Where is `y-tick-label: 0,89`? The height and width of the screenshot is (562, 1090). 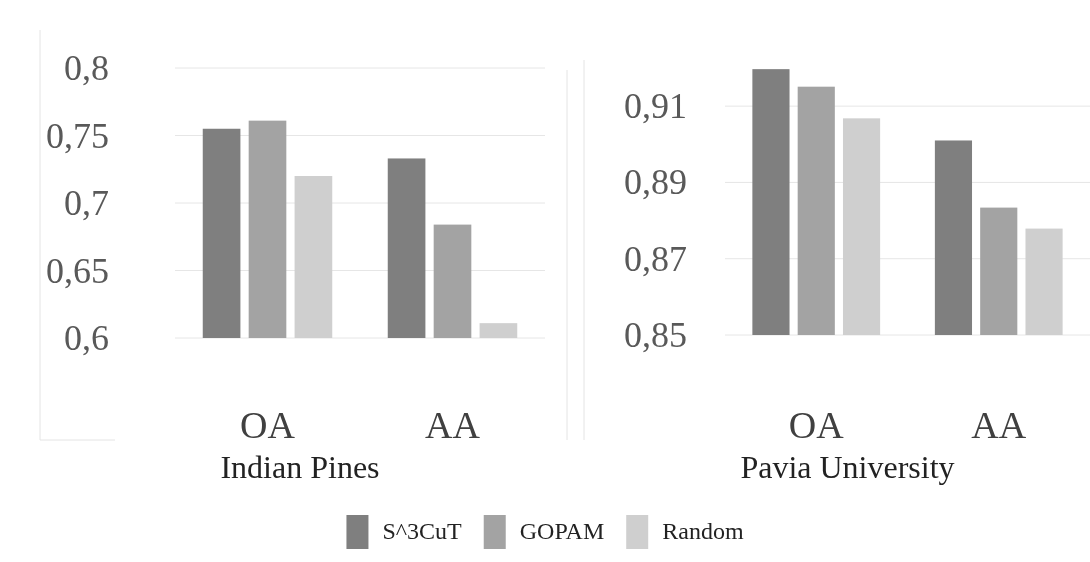 y-tick-label: 0,89 is located at coordinates (655, 182).